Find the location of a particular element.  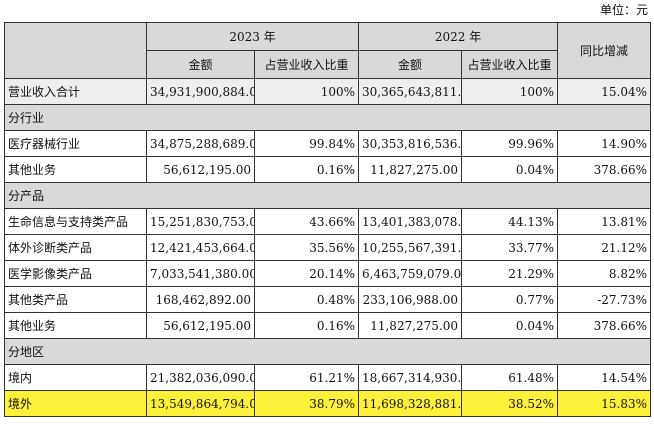

amount-2023-cell: 168,462,892.00 is located at coordinates (200, 299).